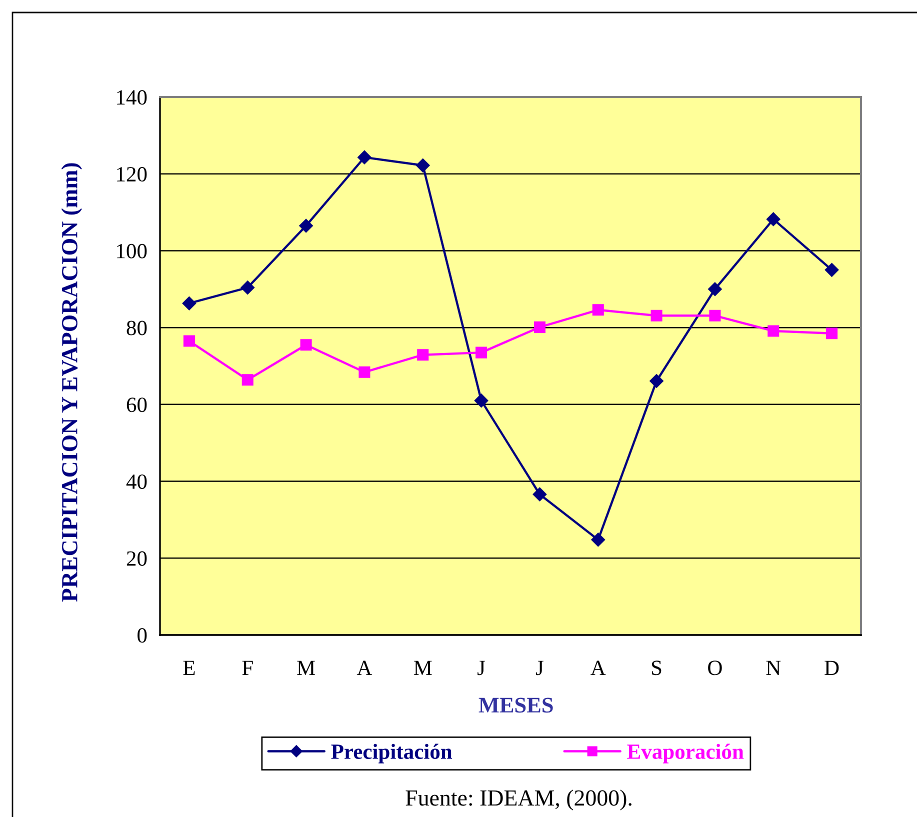  I want to click on y-tick-label: 80, so click(136, 328).